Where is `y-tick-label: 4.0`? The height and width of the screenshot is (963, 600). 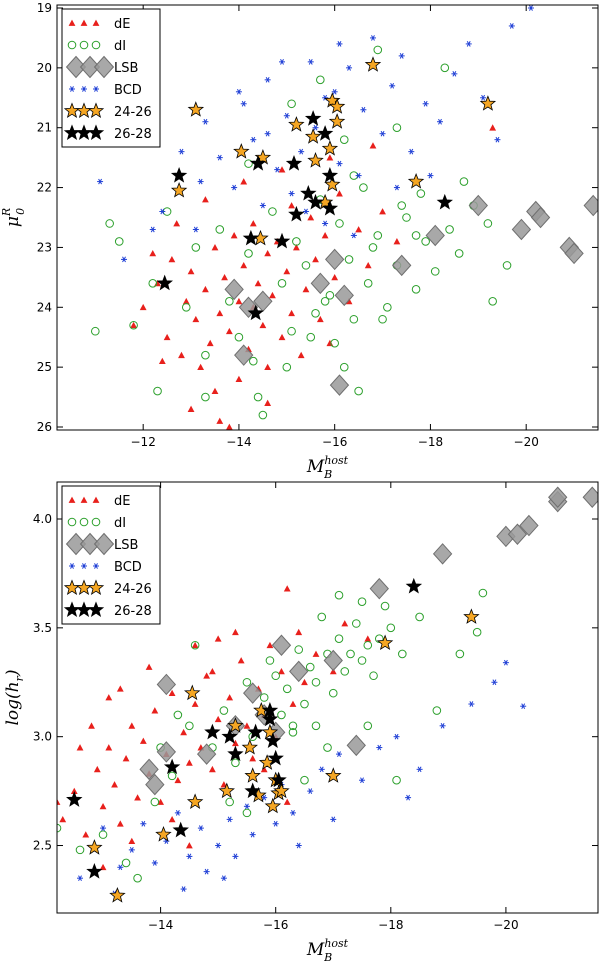 y-tick-label: 4.0 is located at coordinates (42, 519).